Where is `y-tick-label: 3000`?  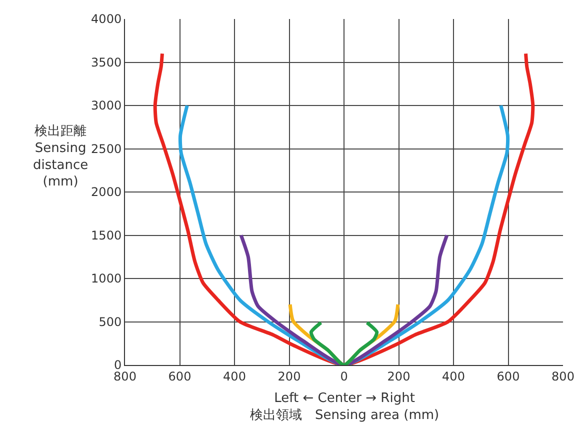 y-tick-label: 3000 is located at coordinates (106, 105).